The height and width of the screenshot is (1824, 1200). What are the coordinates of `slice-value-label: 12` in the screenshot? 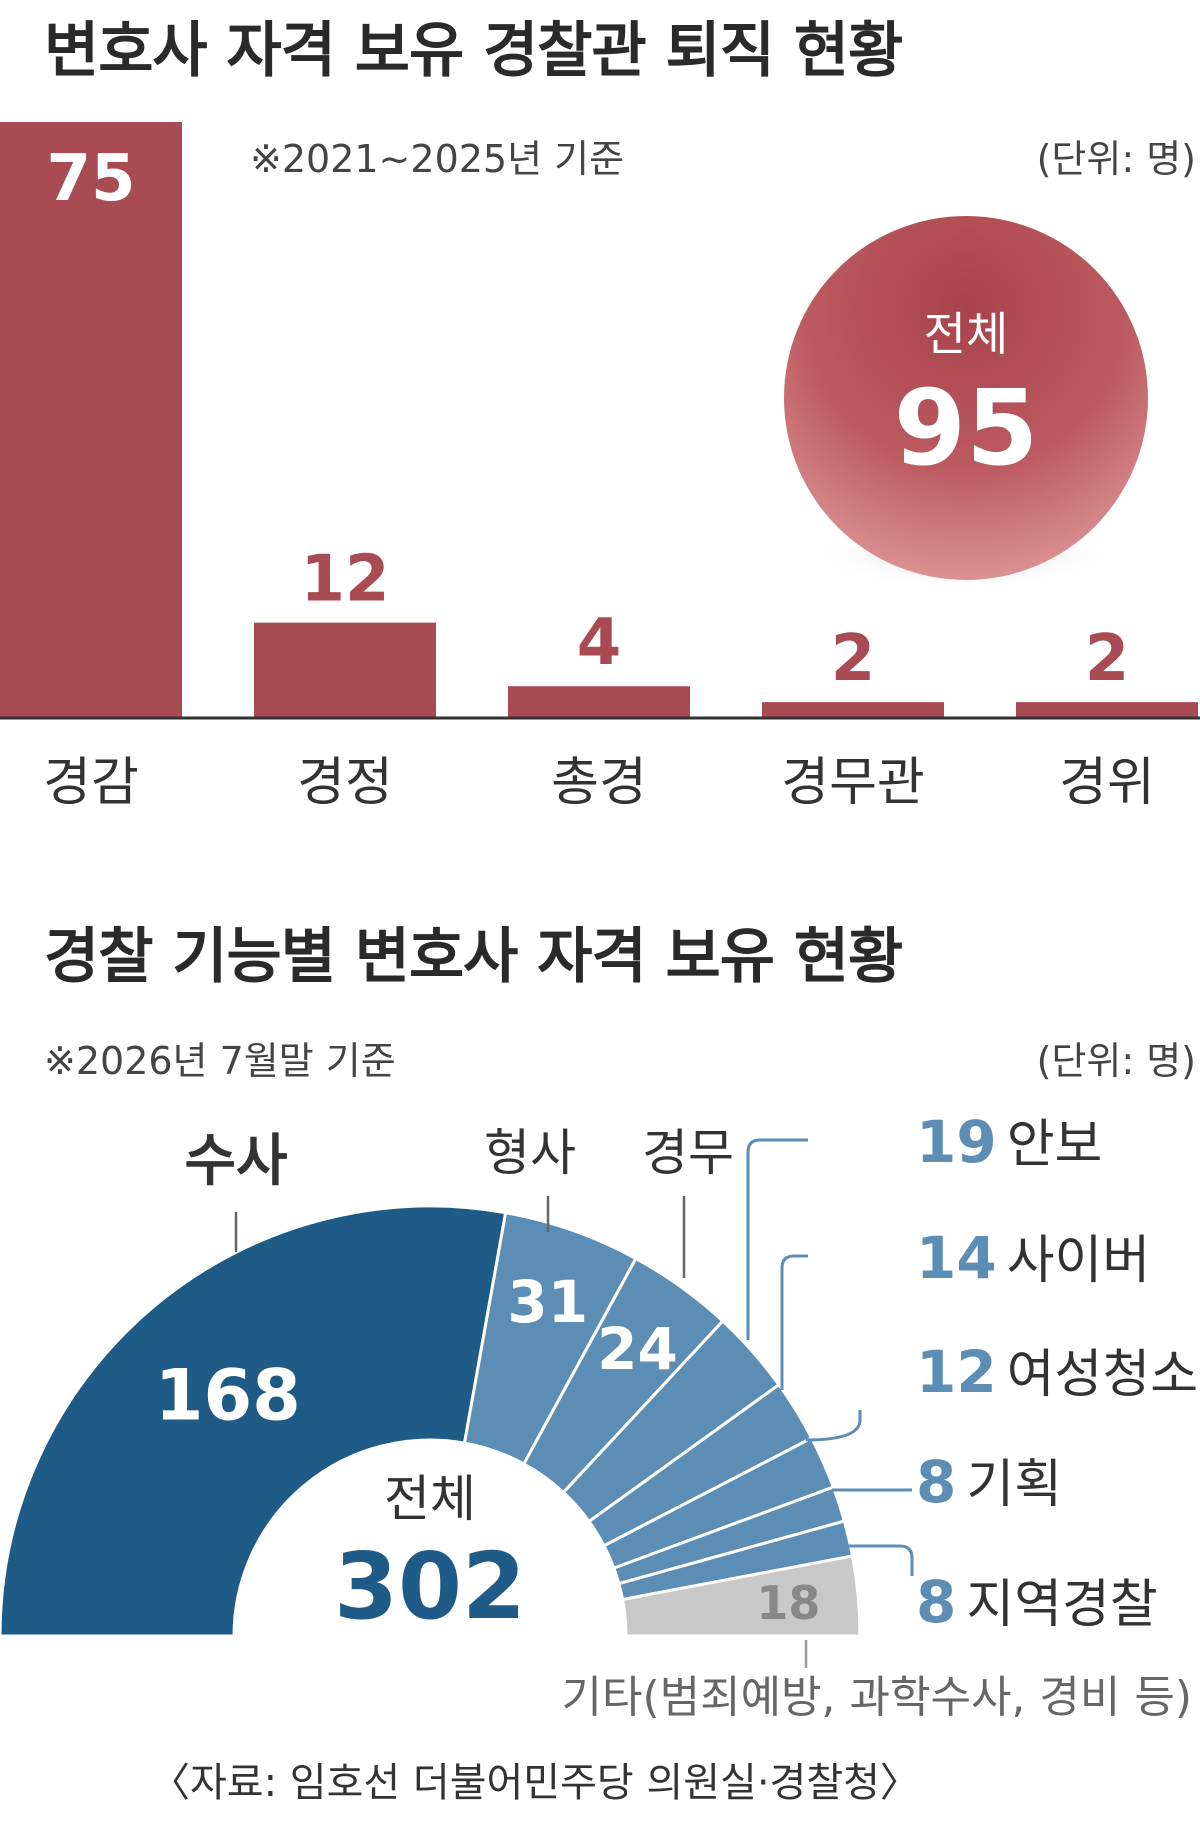 It's located at (956, 1372).